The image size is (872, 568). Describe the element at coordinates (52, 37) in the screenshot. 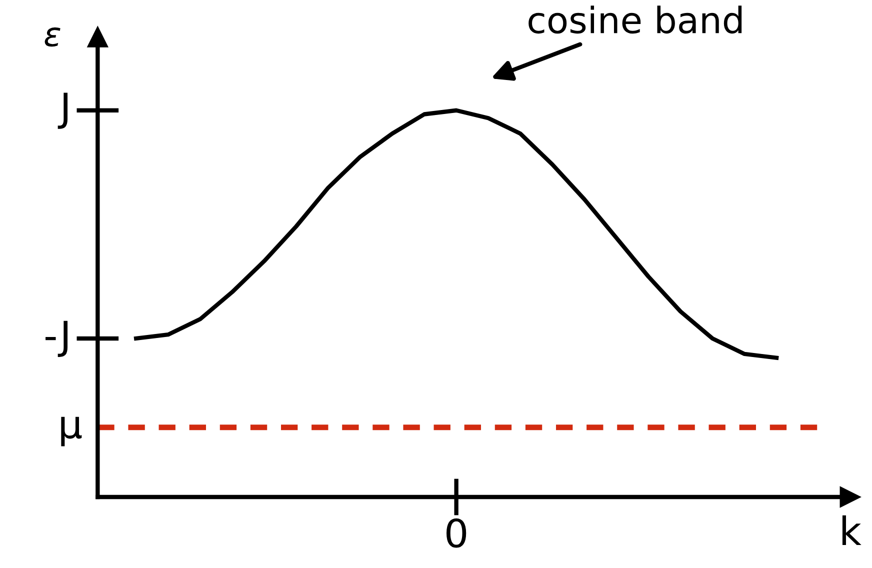

I see `y-axis-title: ε` at that location.